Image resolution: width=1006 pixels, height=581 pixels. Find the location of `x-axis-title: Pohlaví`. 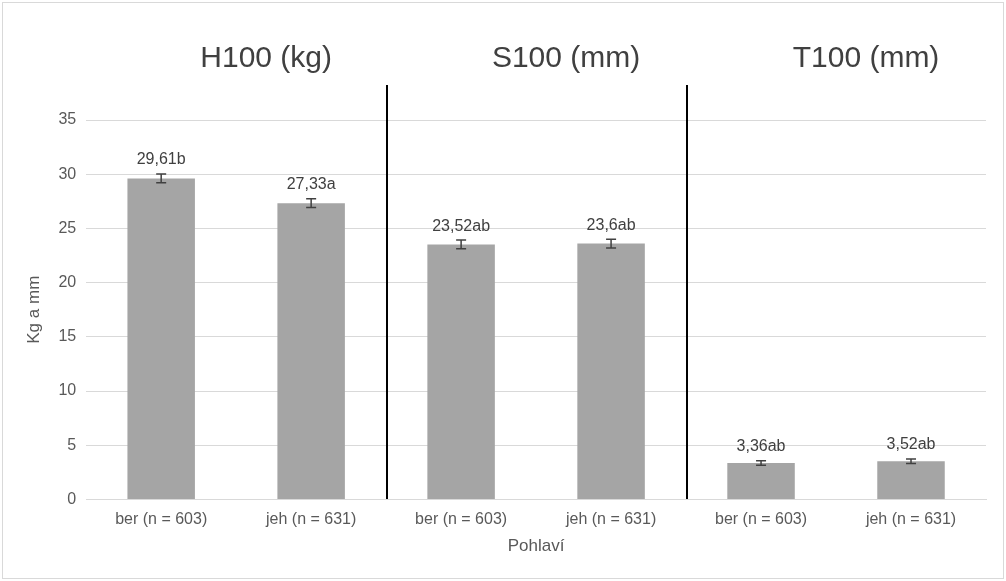

x-axis-title: Pohlaví is located at coordinates (536, 546).